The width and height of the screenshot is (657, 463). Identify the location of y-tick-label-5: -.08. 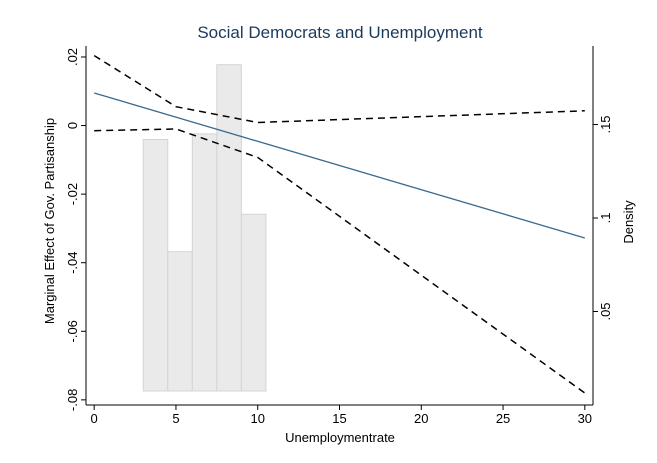
(72, 400).